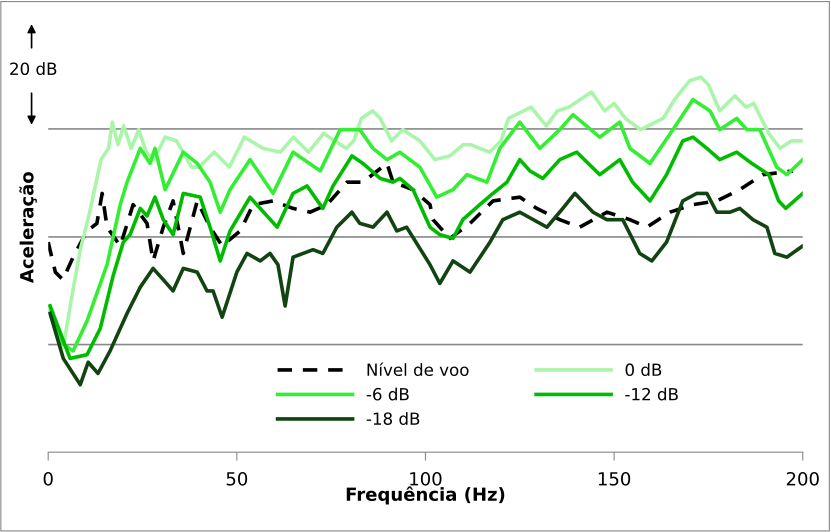 The width and height of the screenshot is (831, 532). I want to click on text: 20 dB, so click(33, 69).